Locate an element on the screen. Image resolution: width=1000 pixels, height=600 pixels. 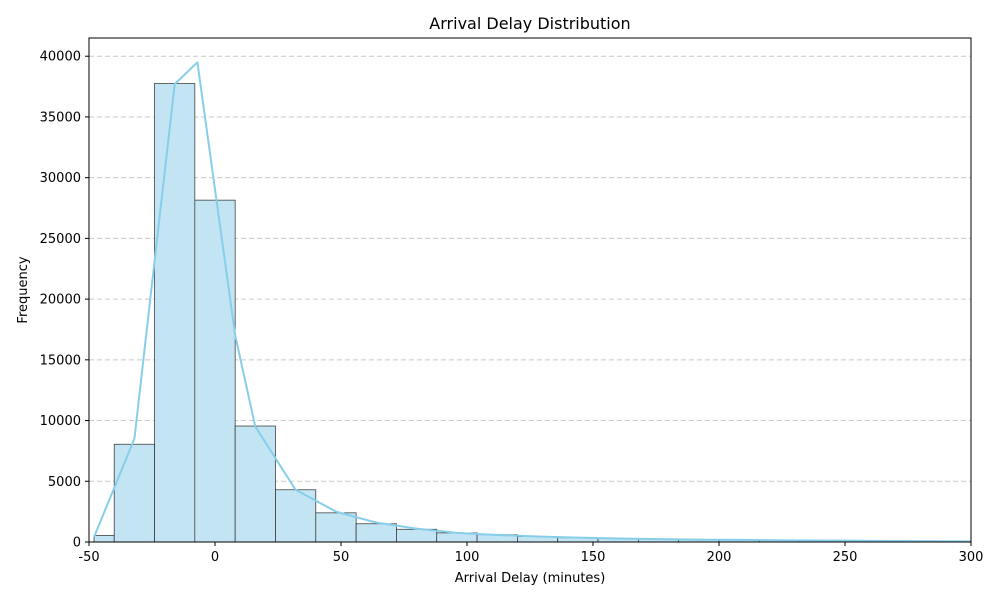
x-axis-ticks: -50 0 50 100 150 200 250 300 is located at coordinates (530, 553).